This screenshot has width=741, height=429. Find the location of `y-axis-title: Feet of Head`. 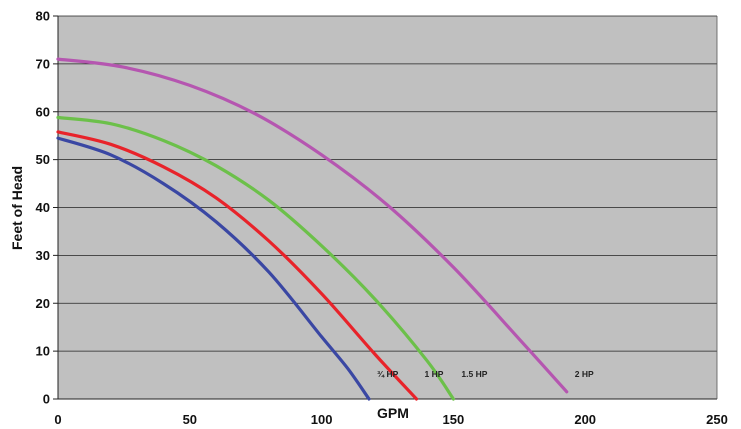

y-axis-title: Feet of Head is located at coordinates (17, 208).